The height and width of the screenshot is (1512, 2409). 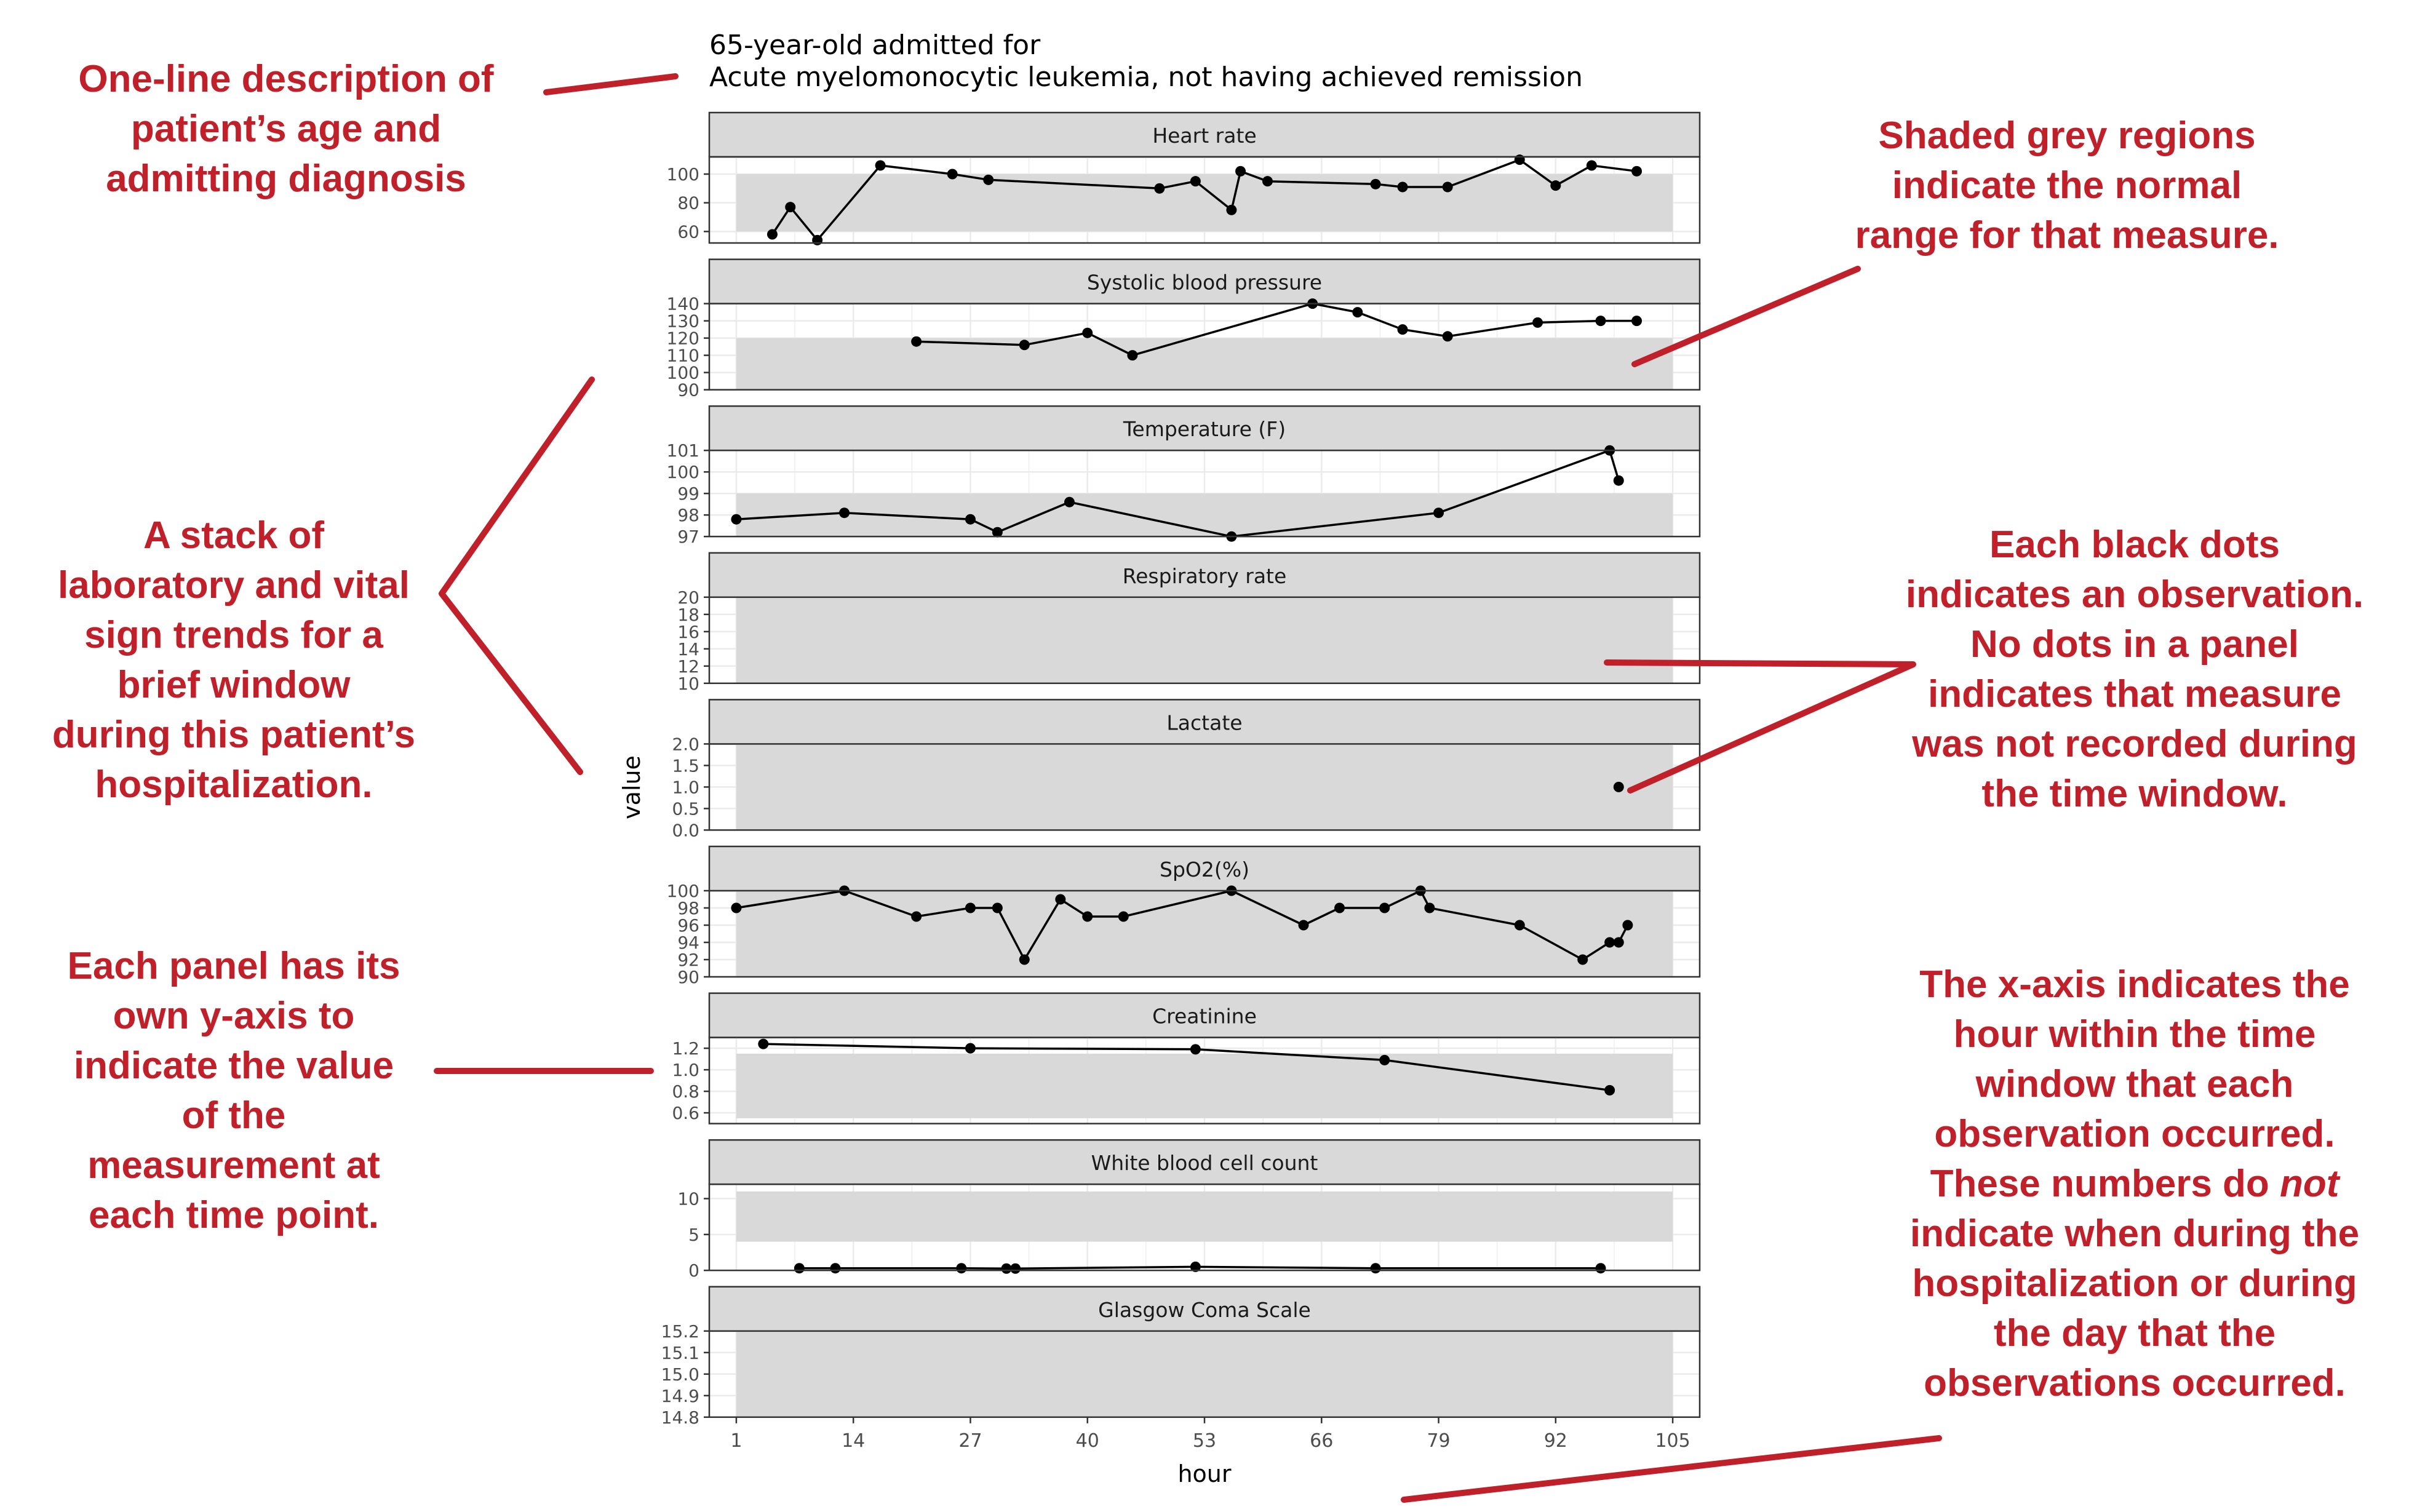 I want to click on panel-title: Lactate, so click(x=1204, y=722).